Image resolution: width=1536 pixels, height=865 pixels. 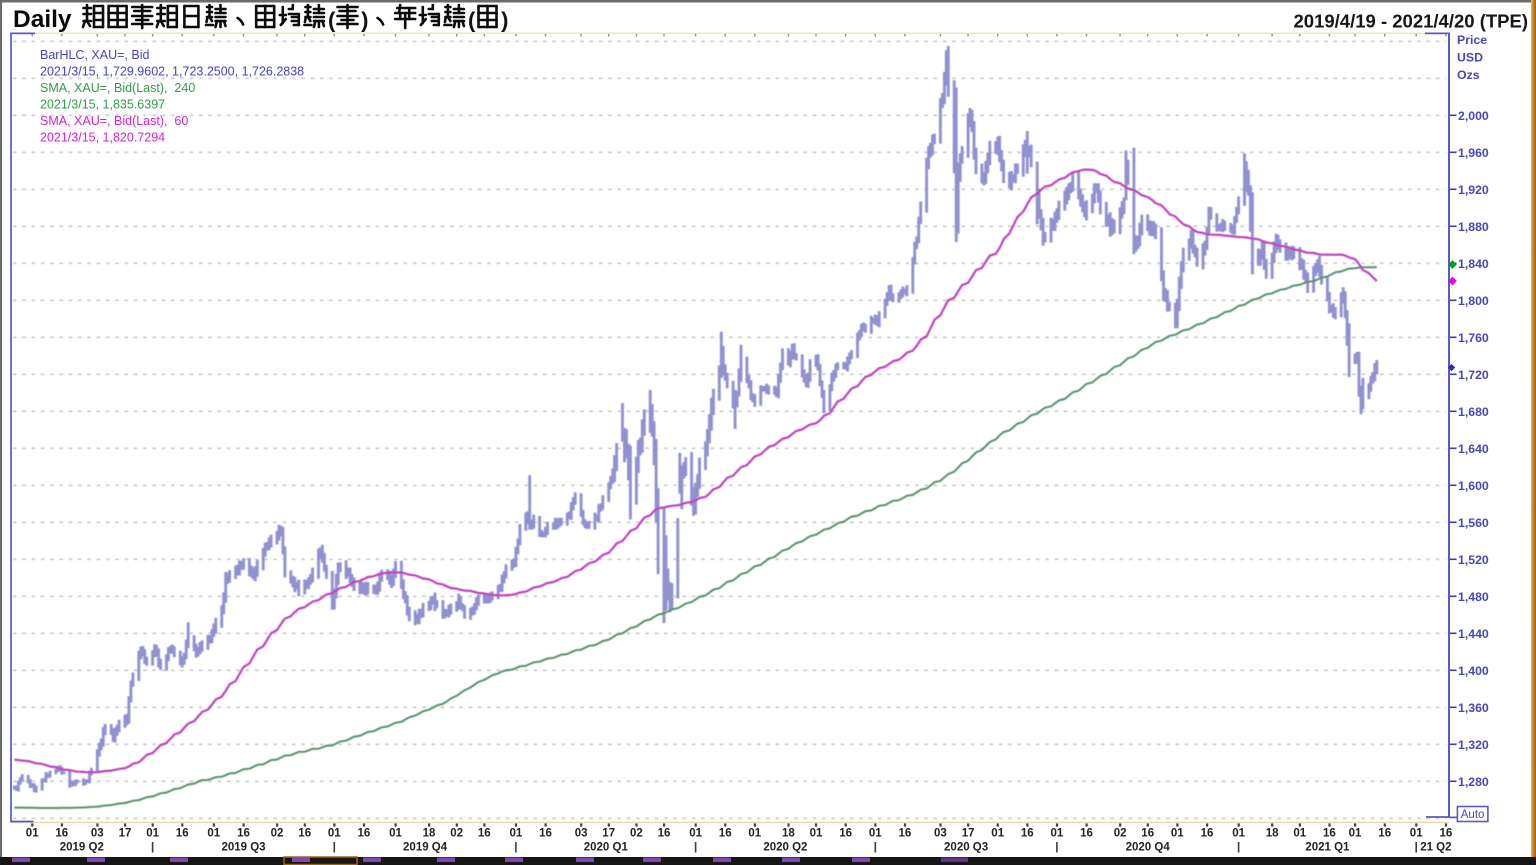 I want to click on svg-text: 1,280, so click(x=1473, y=782).